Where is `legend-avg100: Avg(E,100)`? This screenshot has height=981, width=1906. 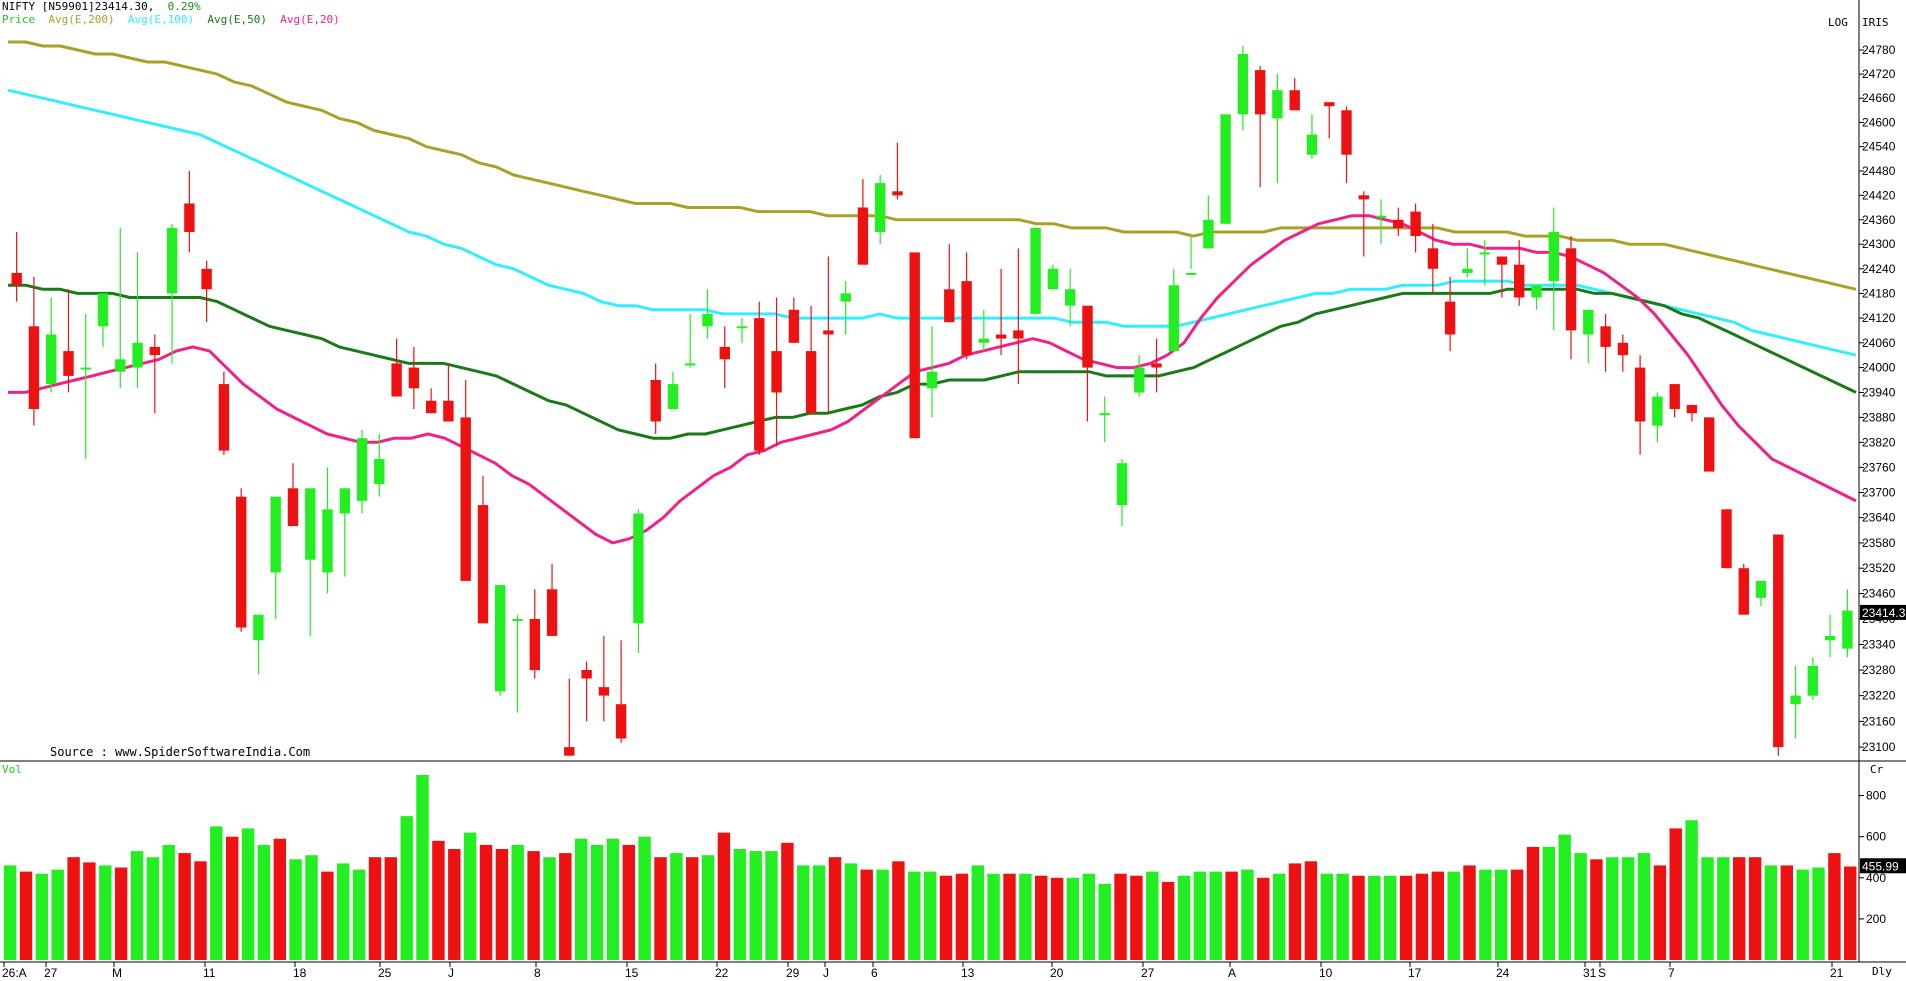 legend-avg100: Avg(E,100) is located at coordinates (161, 19).